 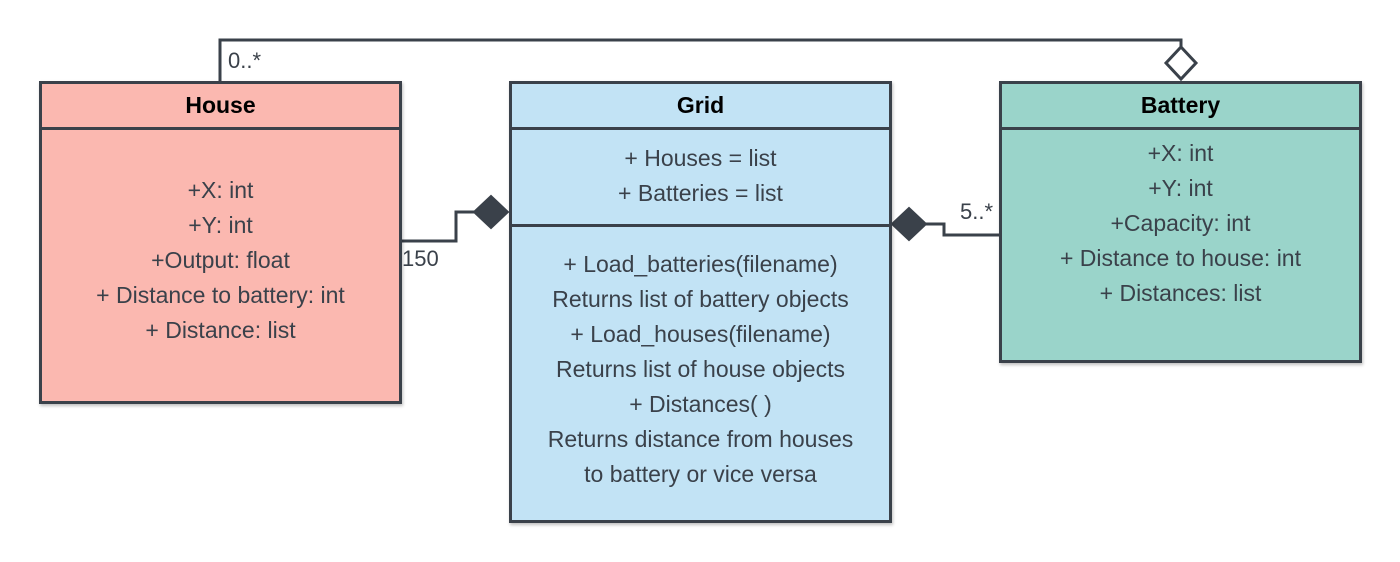 I want to click on multiplicity-label-battery-grid: 5..*, so click(x=977, y=211).